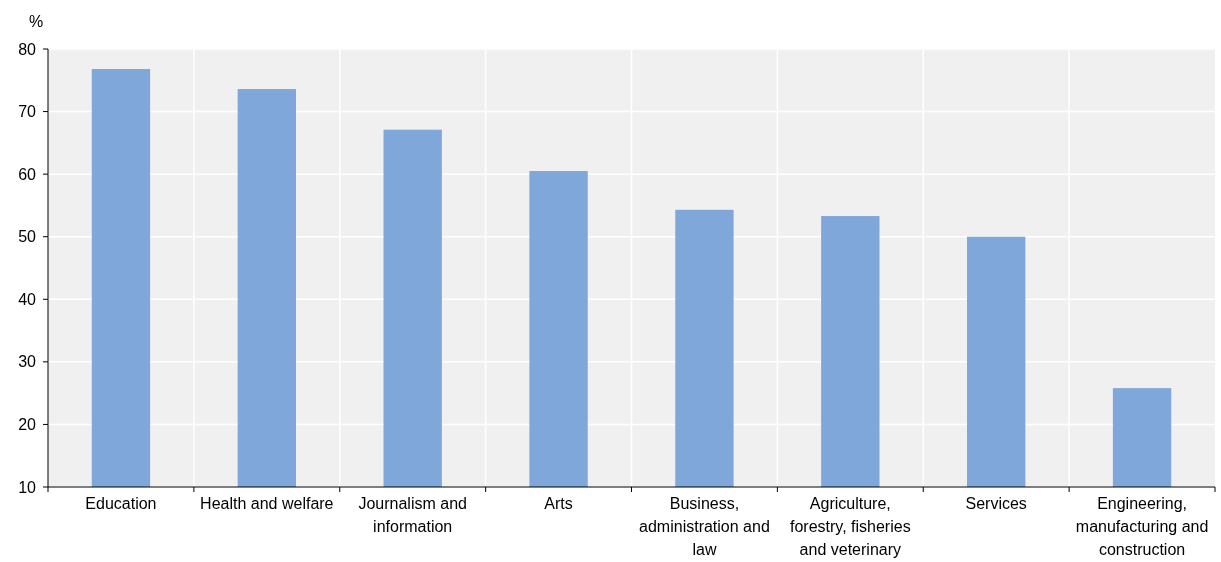 The width and height of the screenshot is (1221, 562). What do you see at coordinates (27, 425) in the screenshot?
I see `y-tick-label: 20` at bounding box center [27, 425].